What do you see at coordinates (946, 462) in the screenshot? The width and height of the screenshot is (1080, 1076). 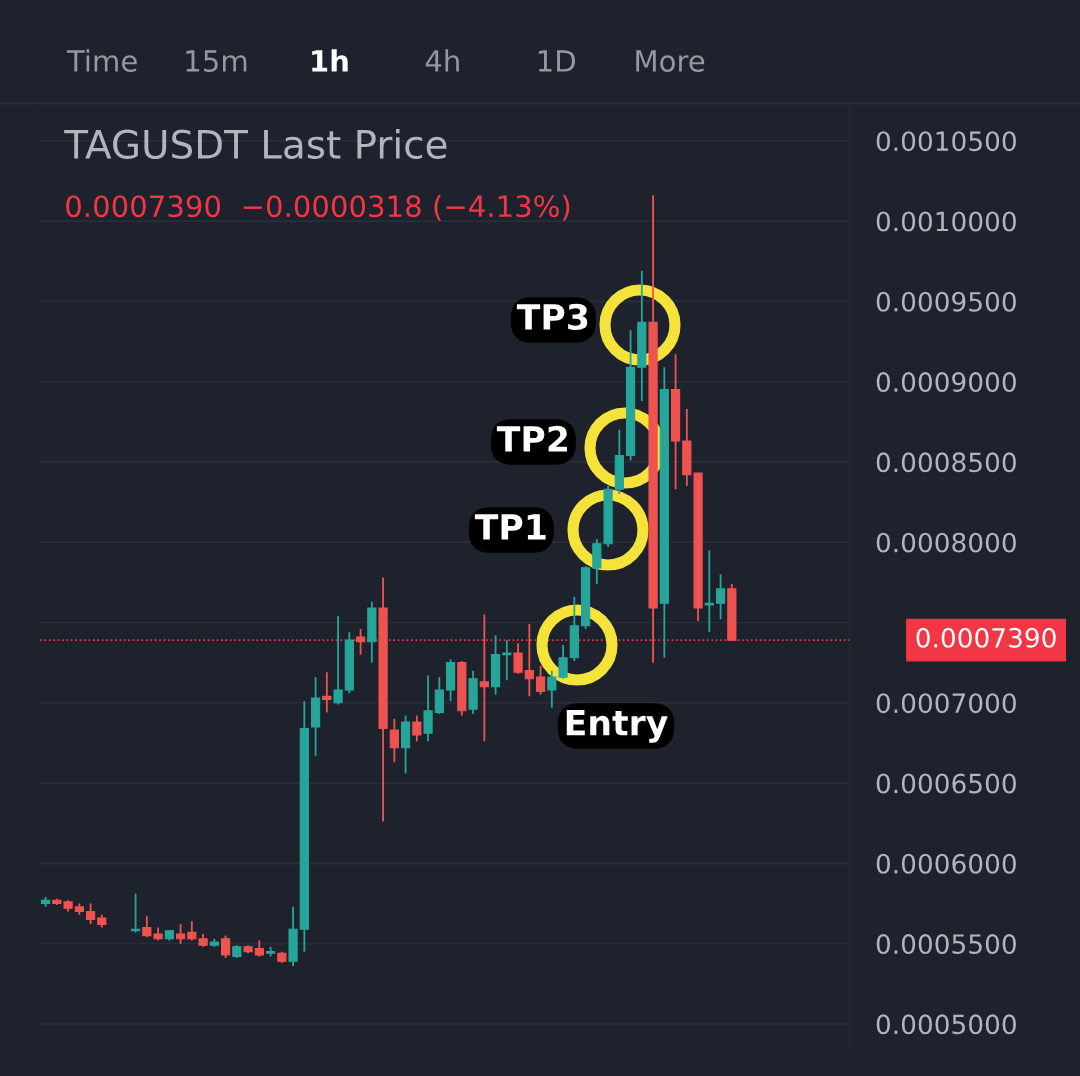 I see `y-tick-label: 0.0008500` at bounding box center [946, 462].